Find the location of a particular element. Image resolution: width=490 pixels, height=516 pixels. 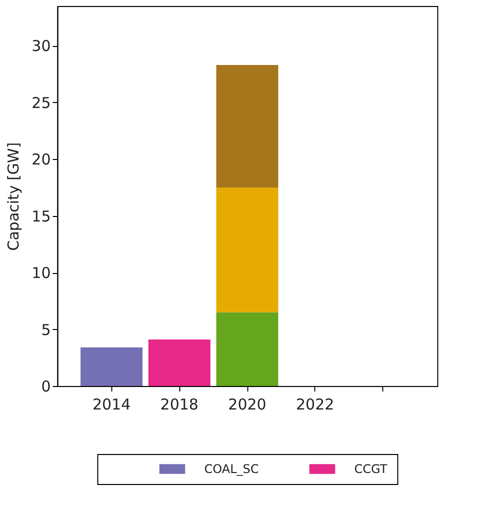

x-tick-label: 2022 is located at coordinates (315, 405).